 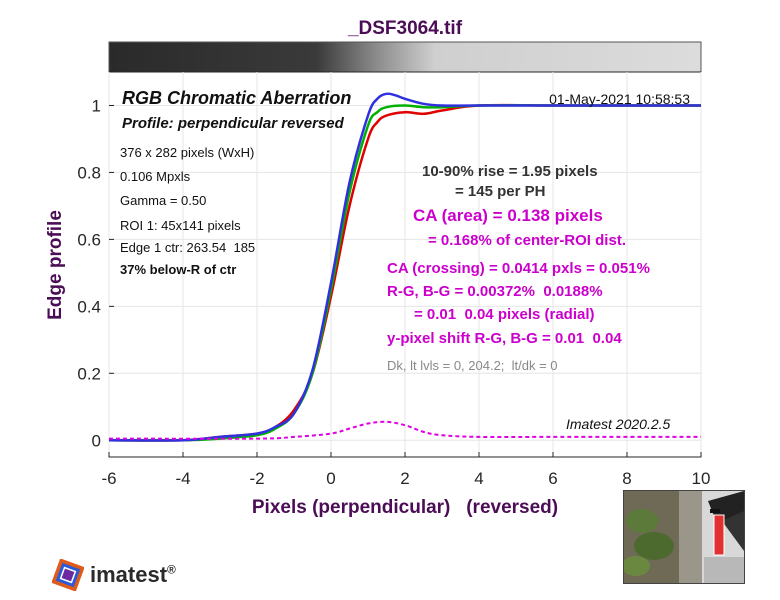 What do you see at coordinates (495, 291) in the screenshot?
I see `annotation-rg-bg: R-G, B-G = 0.00372% 0.0188%` at bounding box center [495, 291].